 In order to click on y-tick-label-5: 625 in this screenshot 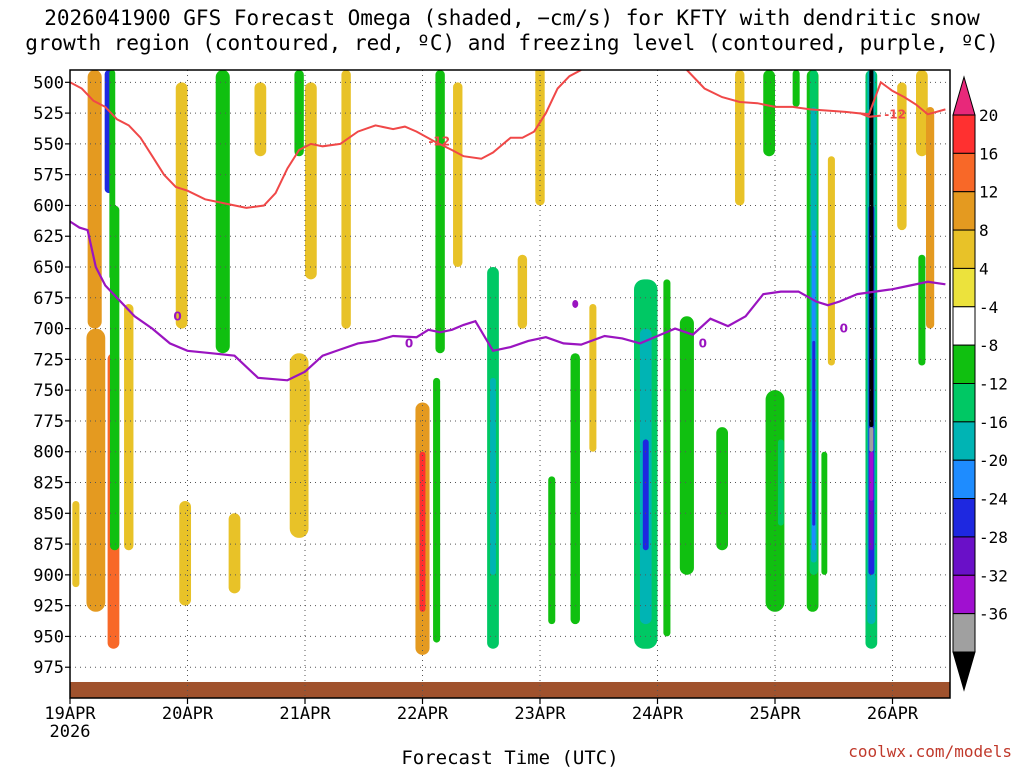, I will do `click(48, 237)`.